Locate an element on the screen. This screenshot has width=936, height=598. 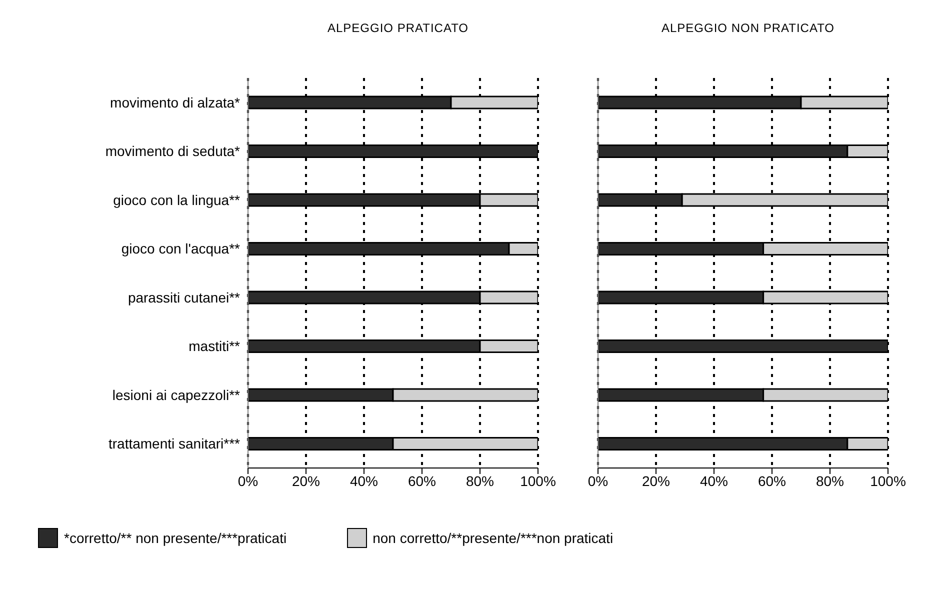
y-tick-label: trattamenti sanitari*** is located at coordinates (174, 444).